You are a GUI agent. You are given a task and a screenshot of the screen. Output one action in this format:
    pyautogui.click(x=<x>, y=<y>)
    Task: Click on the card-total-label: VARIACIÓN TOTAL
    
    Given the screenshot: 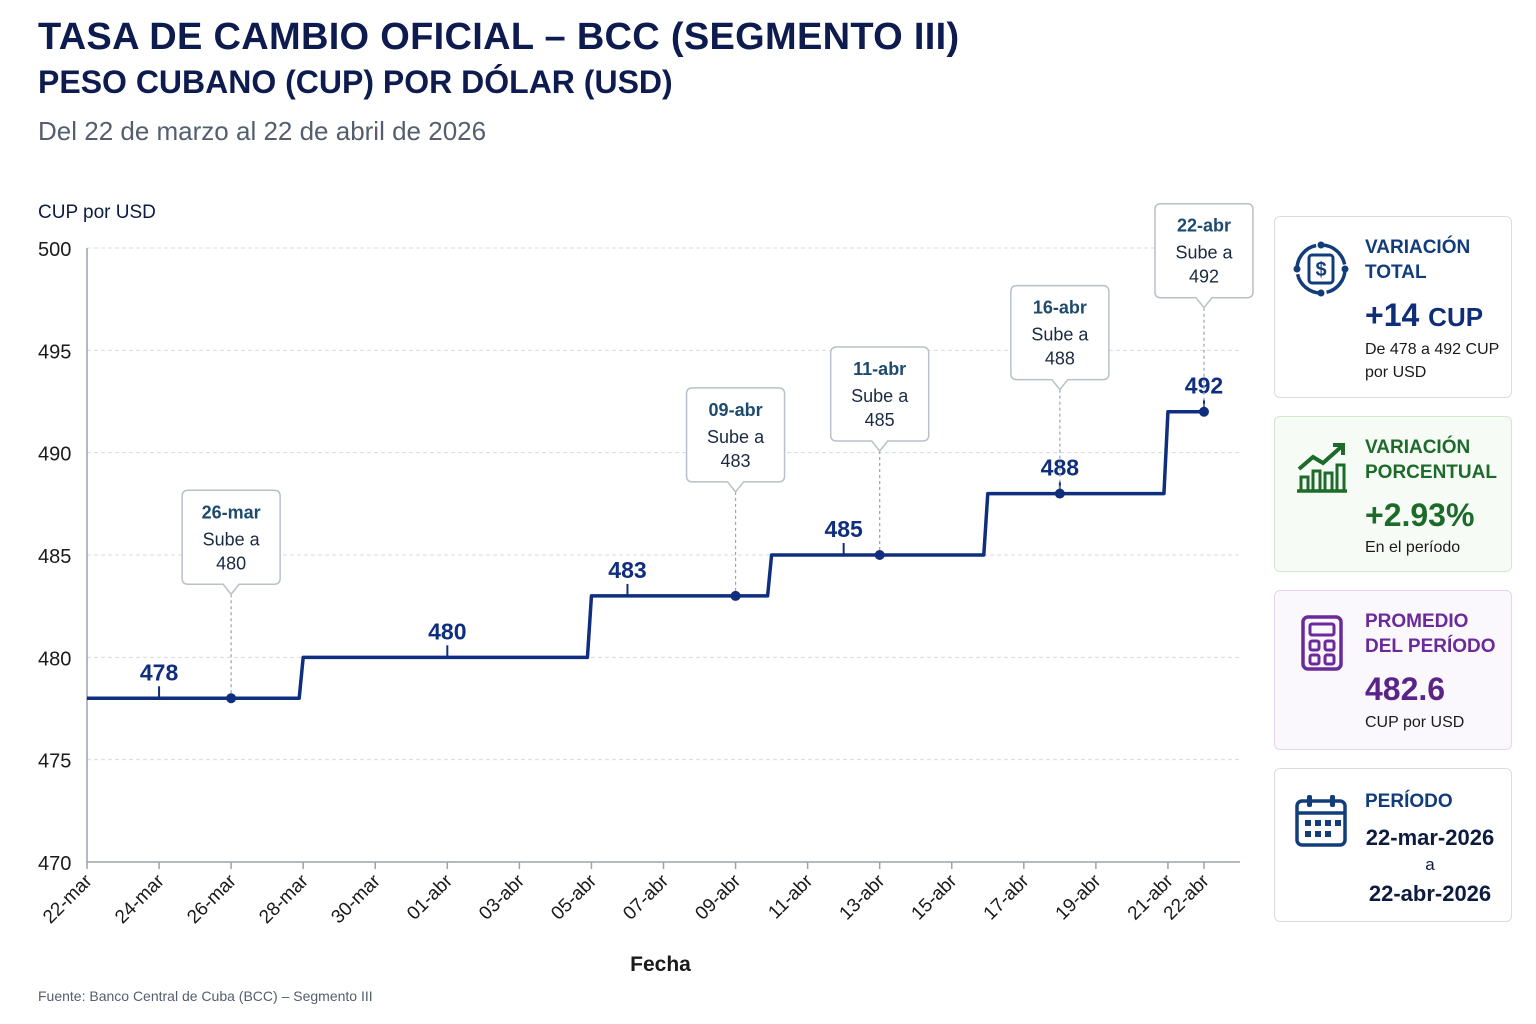 What is the action you would take?
    pyautogui.click(x=1418, y=260)
    